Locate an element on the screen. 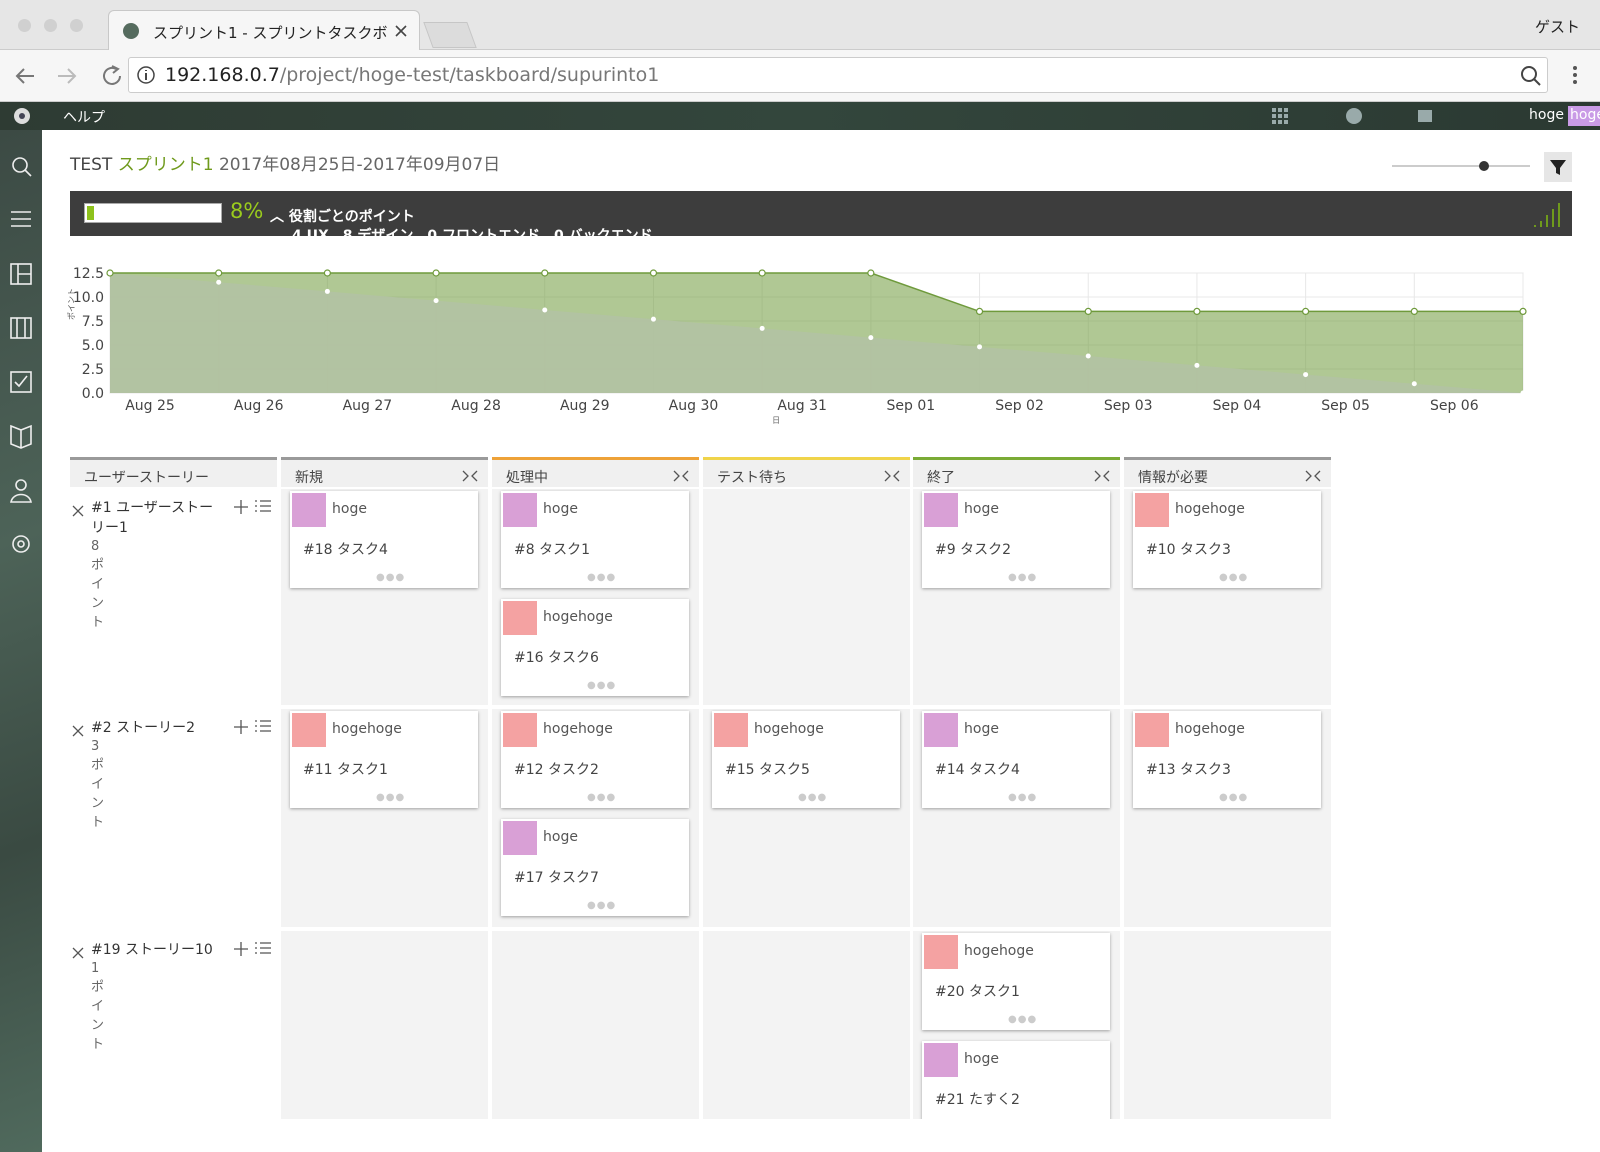 This screenshot has height=1152, width=1600. progress-track is located at coordinates (153, 213).